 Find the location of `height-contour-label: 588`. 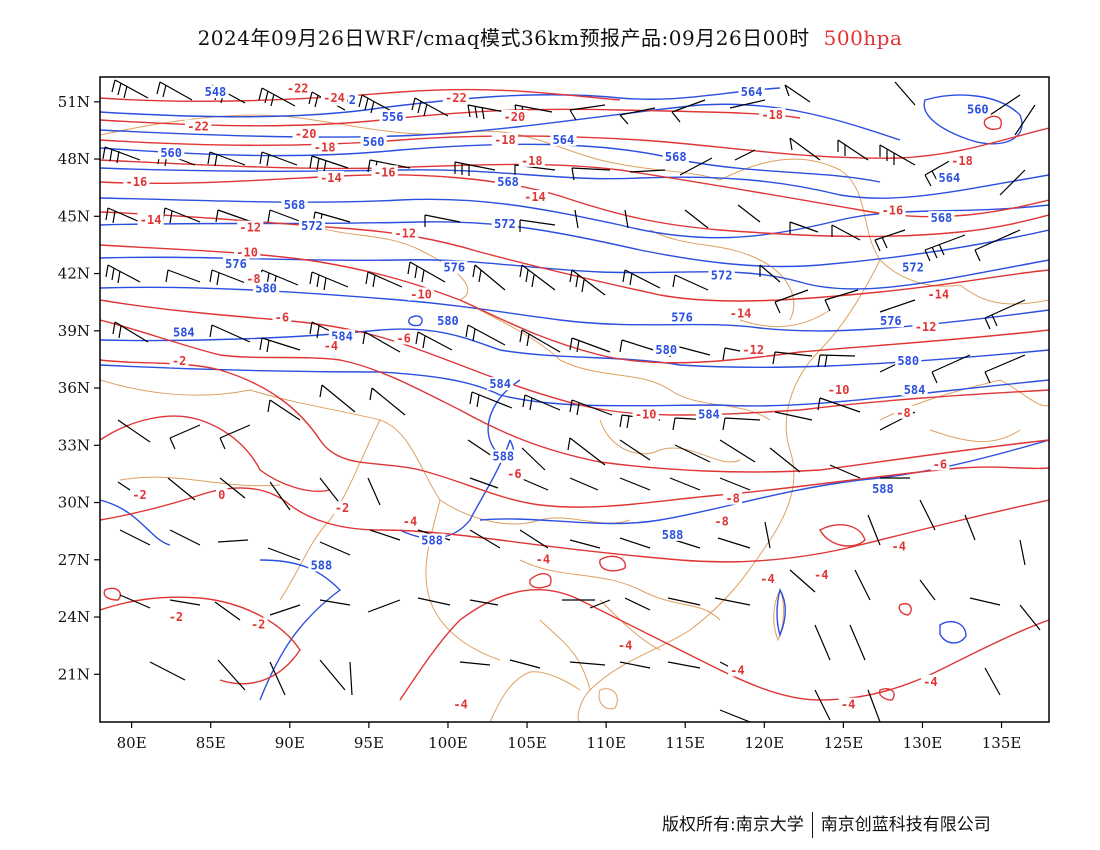

height-contour-label: 588 is located at coordinates (432, 541).